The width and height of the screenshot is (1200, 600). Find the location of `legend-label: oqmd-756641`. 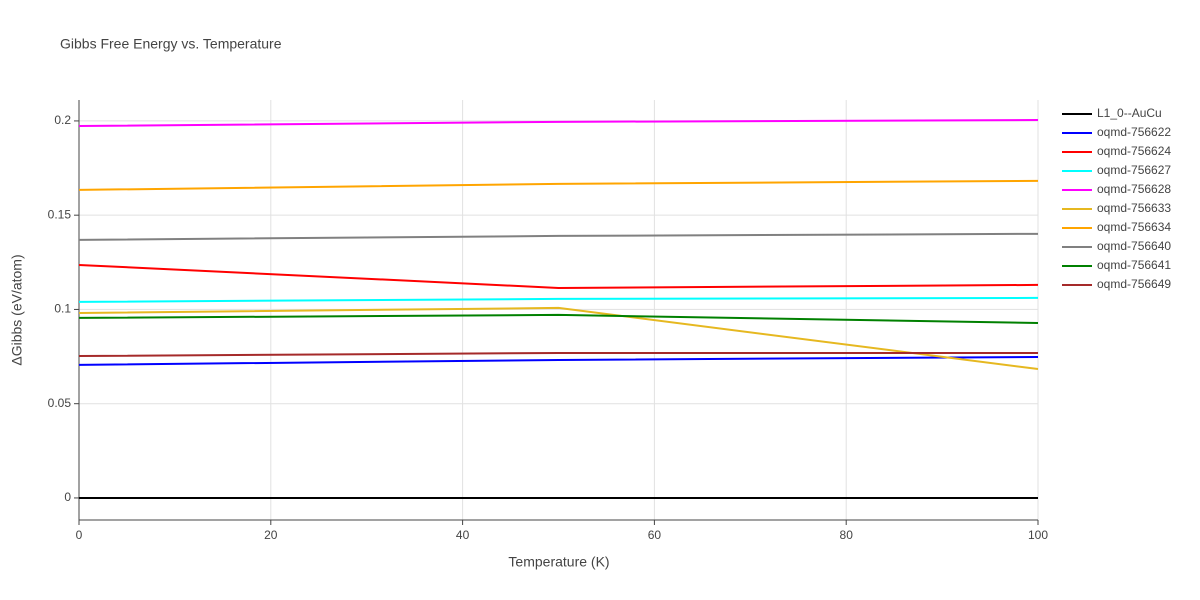

legend-label: oqmd-756641 is located at coordinates (1134, 265).